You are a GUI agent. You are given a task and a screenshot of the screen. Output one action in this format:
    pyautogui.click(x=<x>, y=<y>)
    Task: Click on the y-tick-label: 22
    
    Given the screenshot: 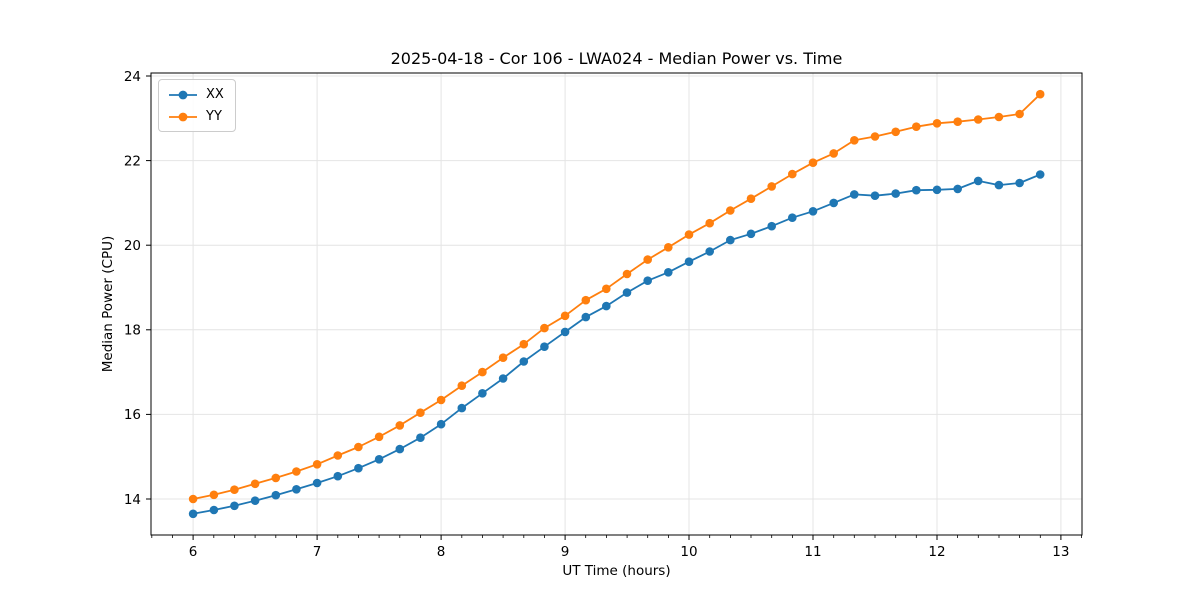 What is the action you would take?
    pyautogui.click(x=132, y=161)
    